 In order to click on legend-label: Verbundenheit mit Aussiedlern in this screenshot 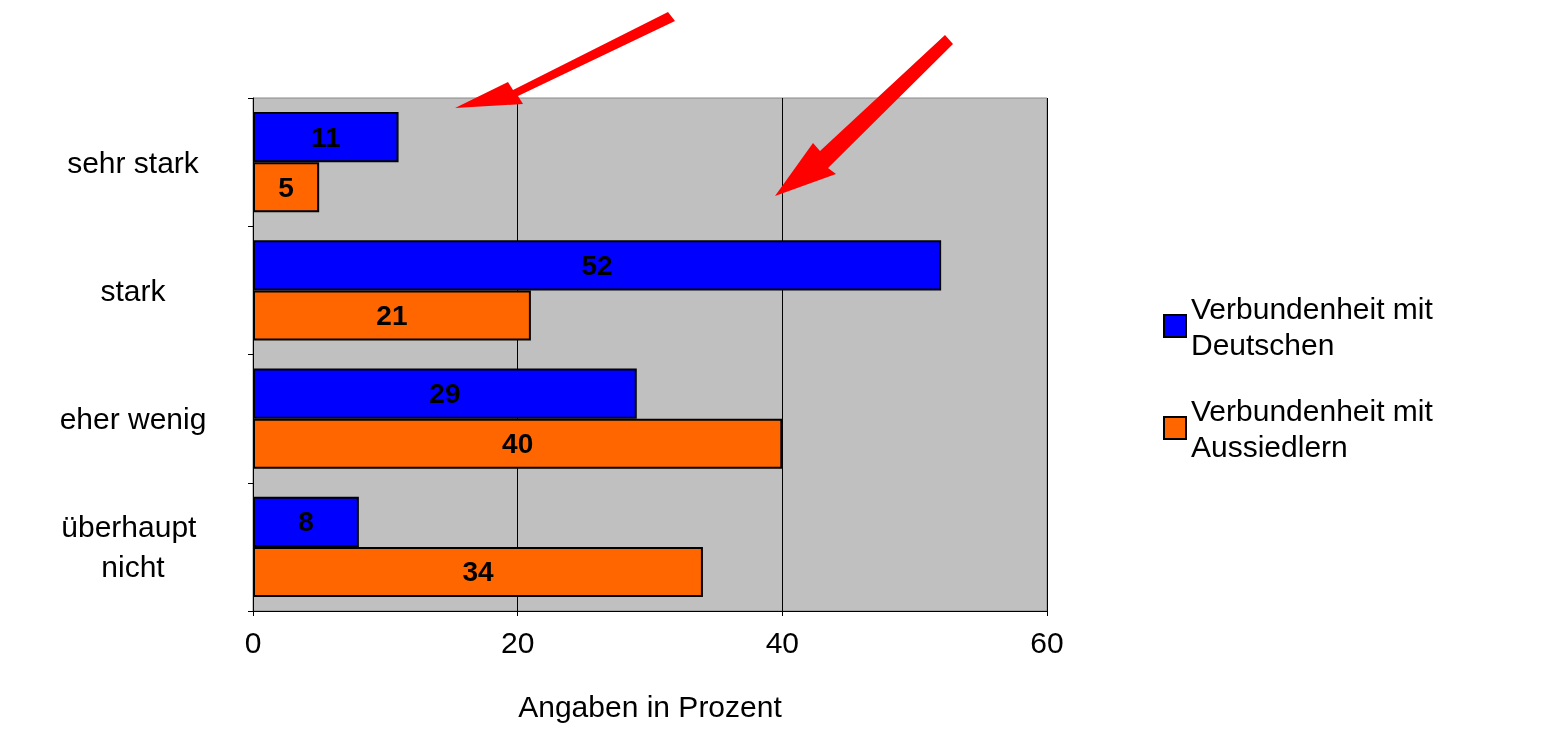, I will do `click(1316, 428)`.